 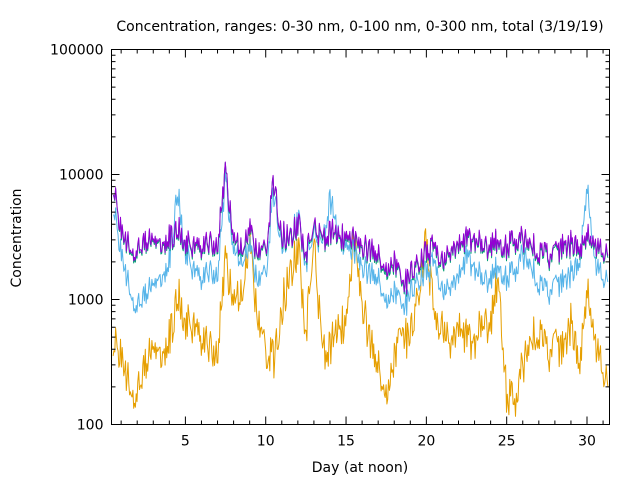 I want to click on y-tick-label: 100000, so click(x=76, y=51).